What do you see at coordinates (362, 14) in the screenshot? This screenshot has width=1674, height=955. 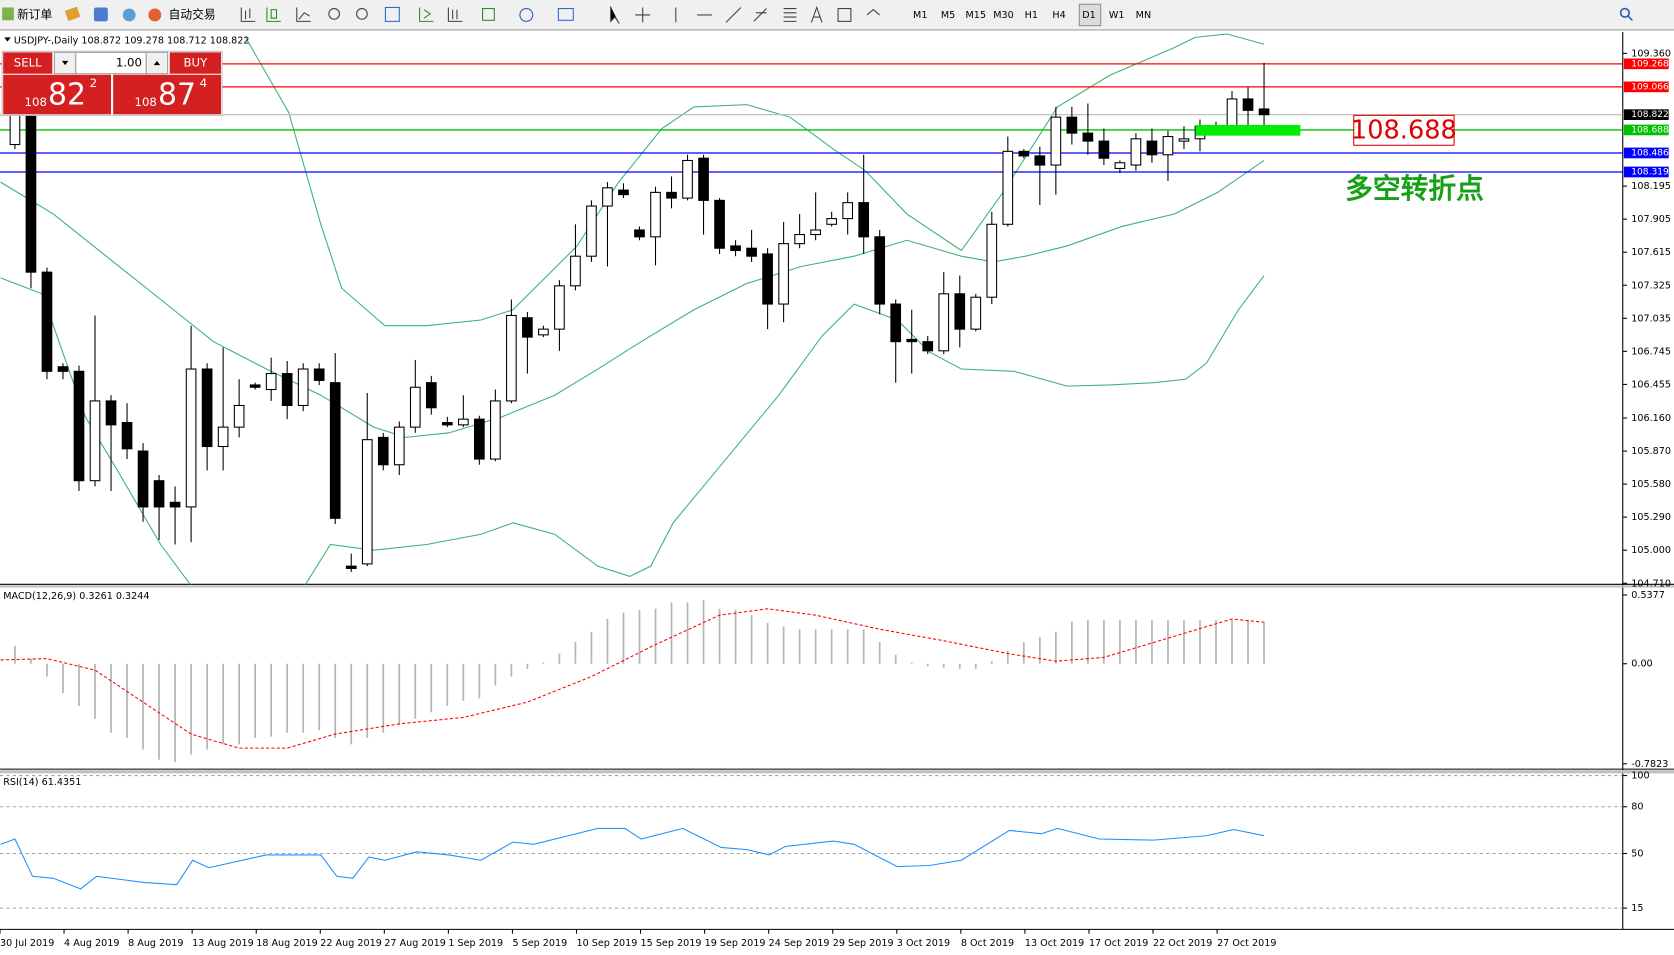 I see `zoom-out` at bounding box center [362, 14].